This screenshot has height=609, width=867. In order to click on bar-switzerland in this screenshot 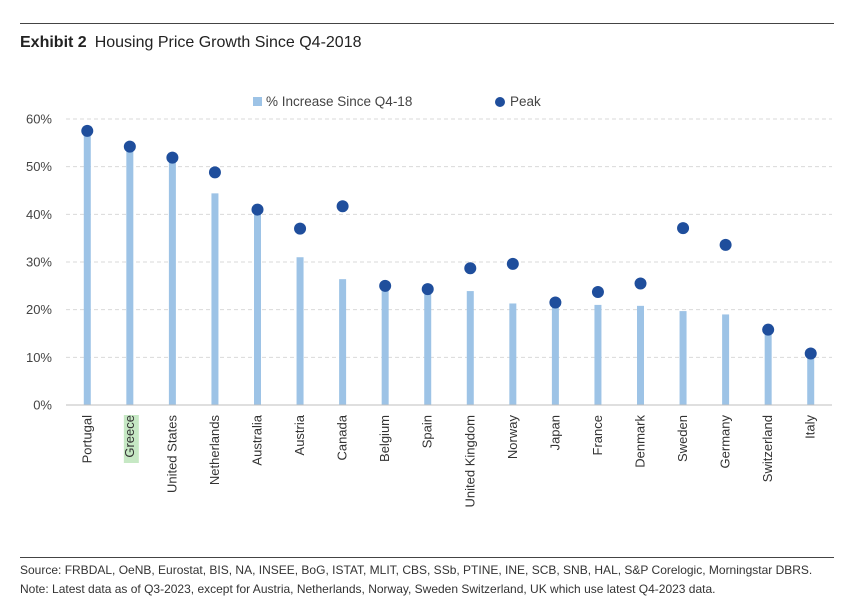, I will do `click(768, 367)`.